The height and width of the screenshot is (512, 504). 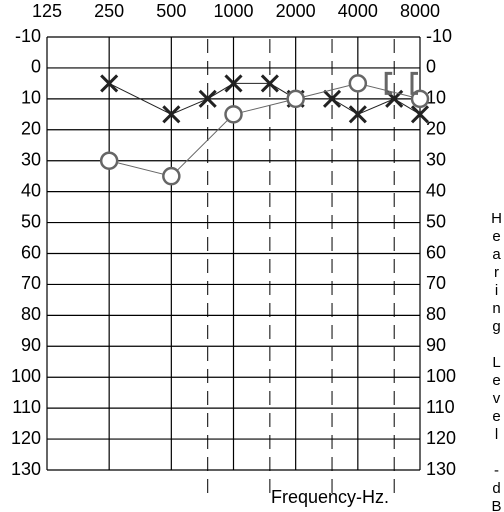 What do you see at coordinates (26, 407) in the screenshot?
I see `y-tick-label: 110` at bounding box center [26, 407].